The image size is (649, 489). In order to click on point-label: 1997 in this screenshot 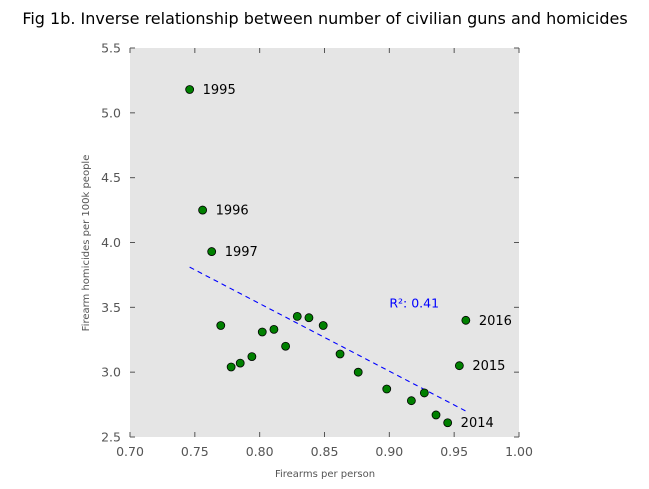, I will do `click(241, 252)`.